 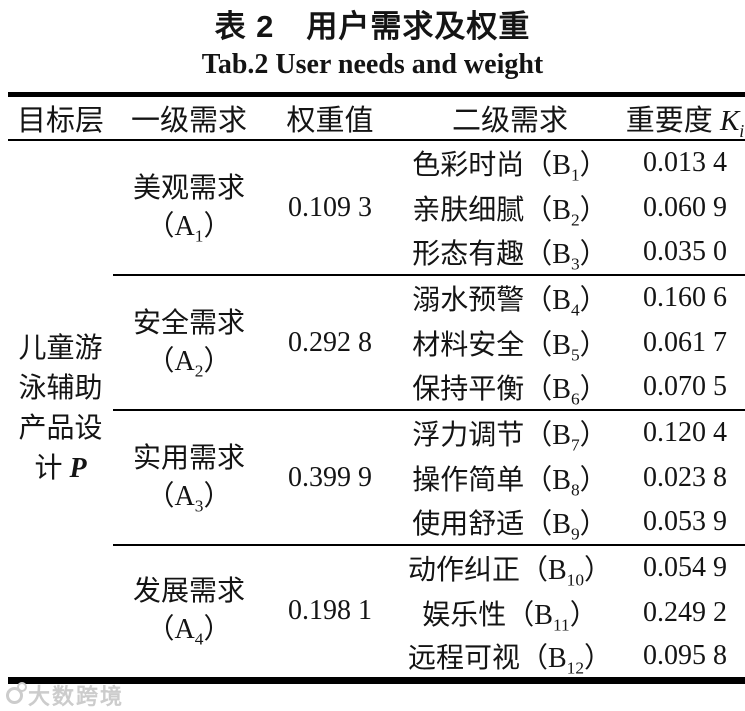 What do you see at coordinates (685, 342) in the screenshot?
I see `importance-value-cell: 0.061 7` at bounding box center [685, 342].